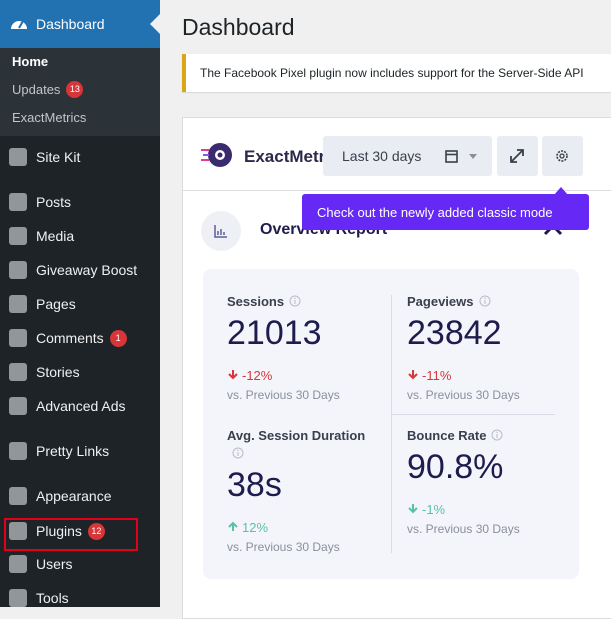 The width and height of the screenshot is (611, 619). I want to click on stat-change-text: -1%, so click(434, 509).